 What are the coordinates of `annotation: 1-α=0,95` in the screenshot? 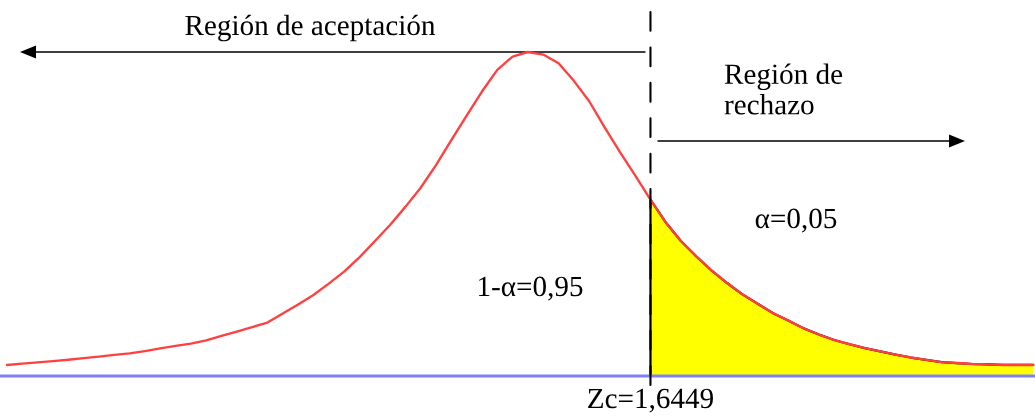 It's located at (531, 288).